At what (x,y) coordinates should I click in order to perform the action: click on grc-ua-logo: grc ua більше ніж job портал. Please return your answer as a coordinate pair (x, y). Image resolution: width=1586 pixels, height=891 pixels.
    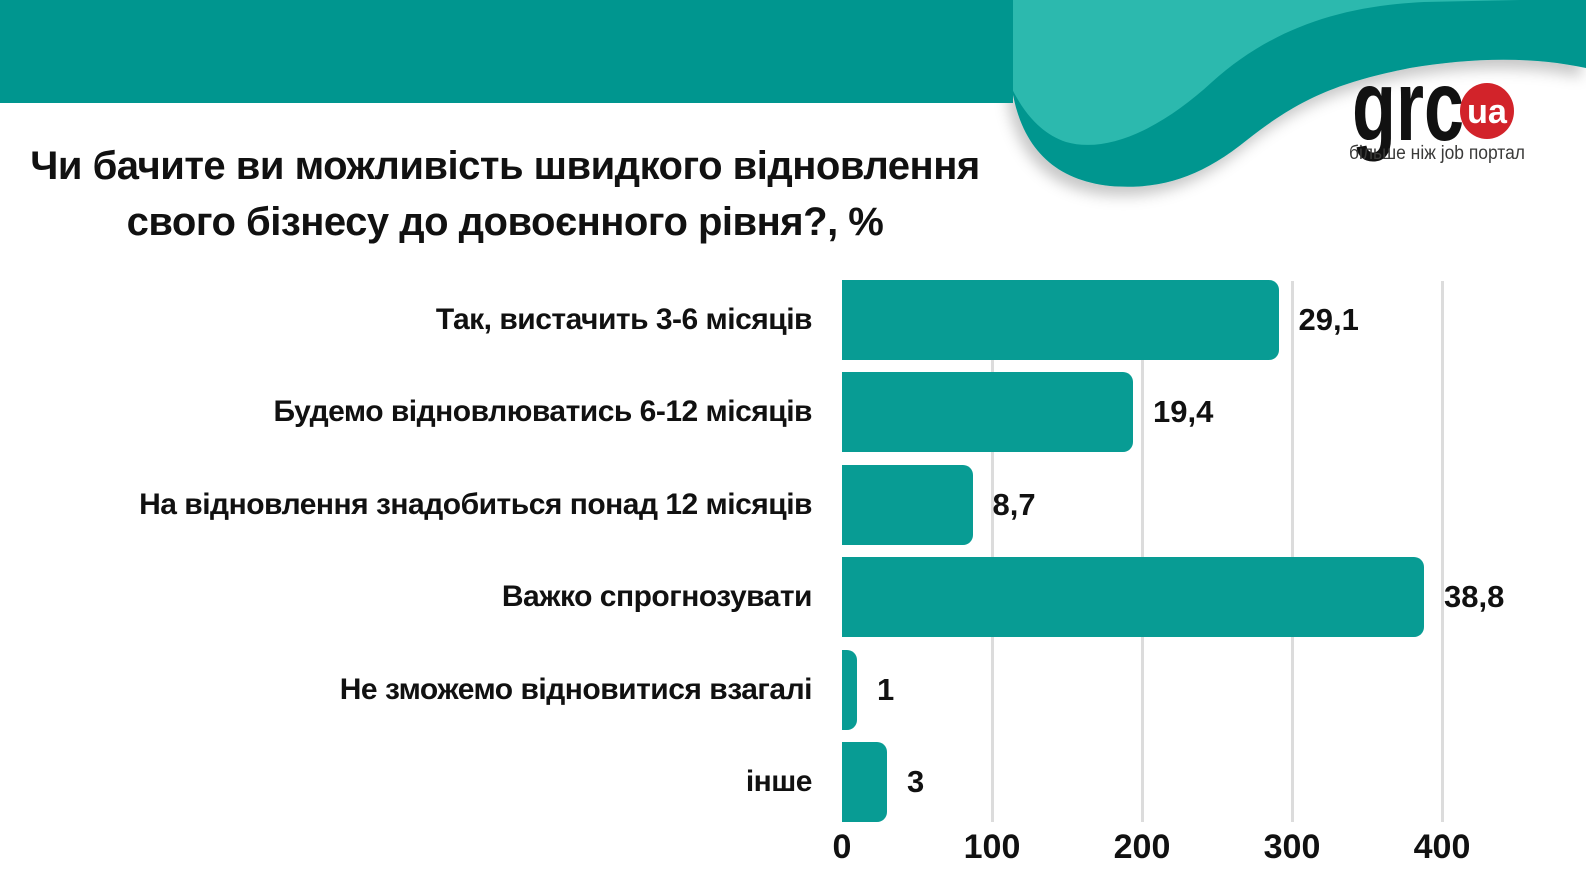
    Looking at the image, I should click on (1437, 107).